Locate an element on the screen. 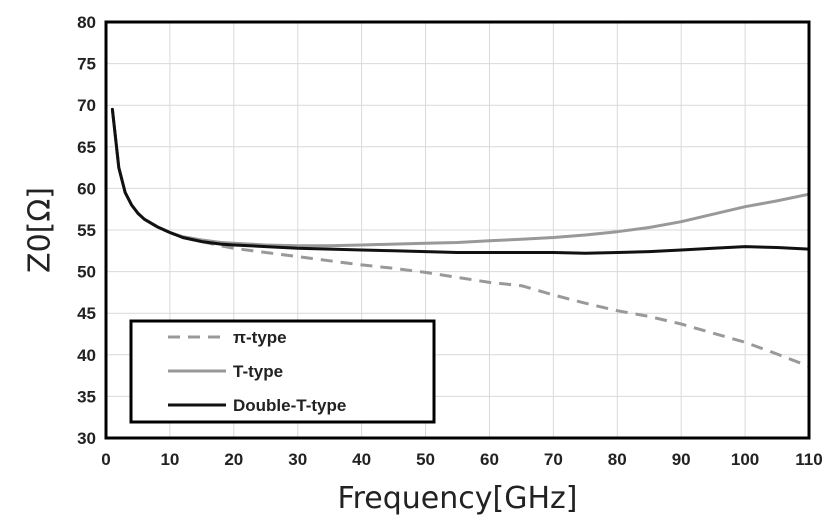  y-tick-label: 65 is located at coordinates (86, 147).